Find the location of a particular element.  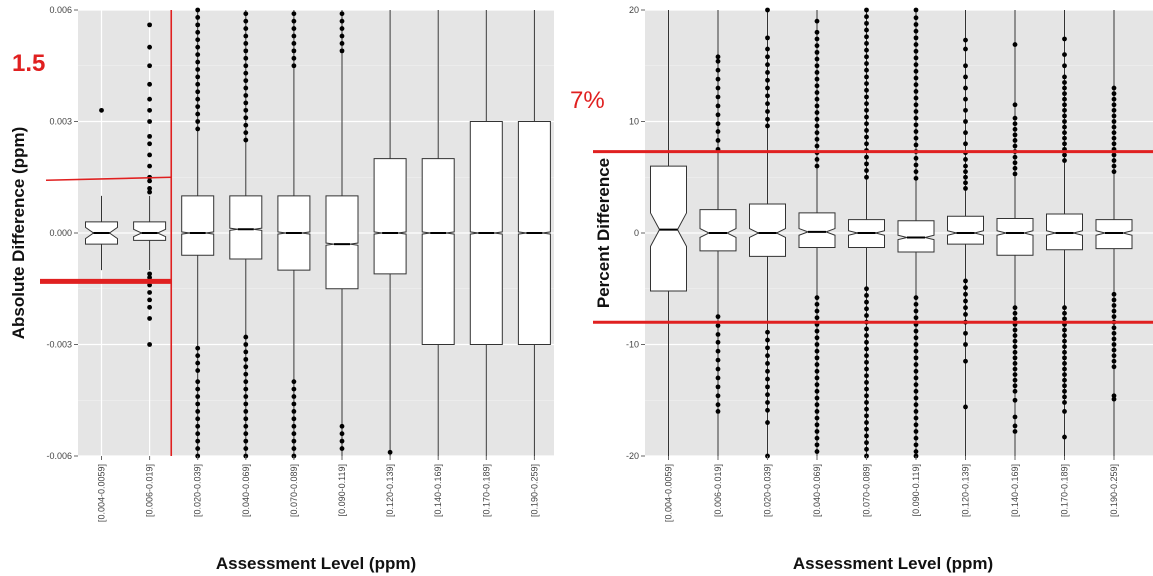

y-tick-label: 20 is located at coordinates (634, 10).